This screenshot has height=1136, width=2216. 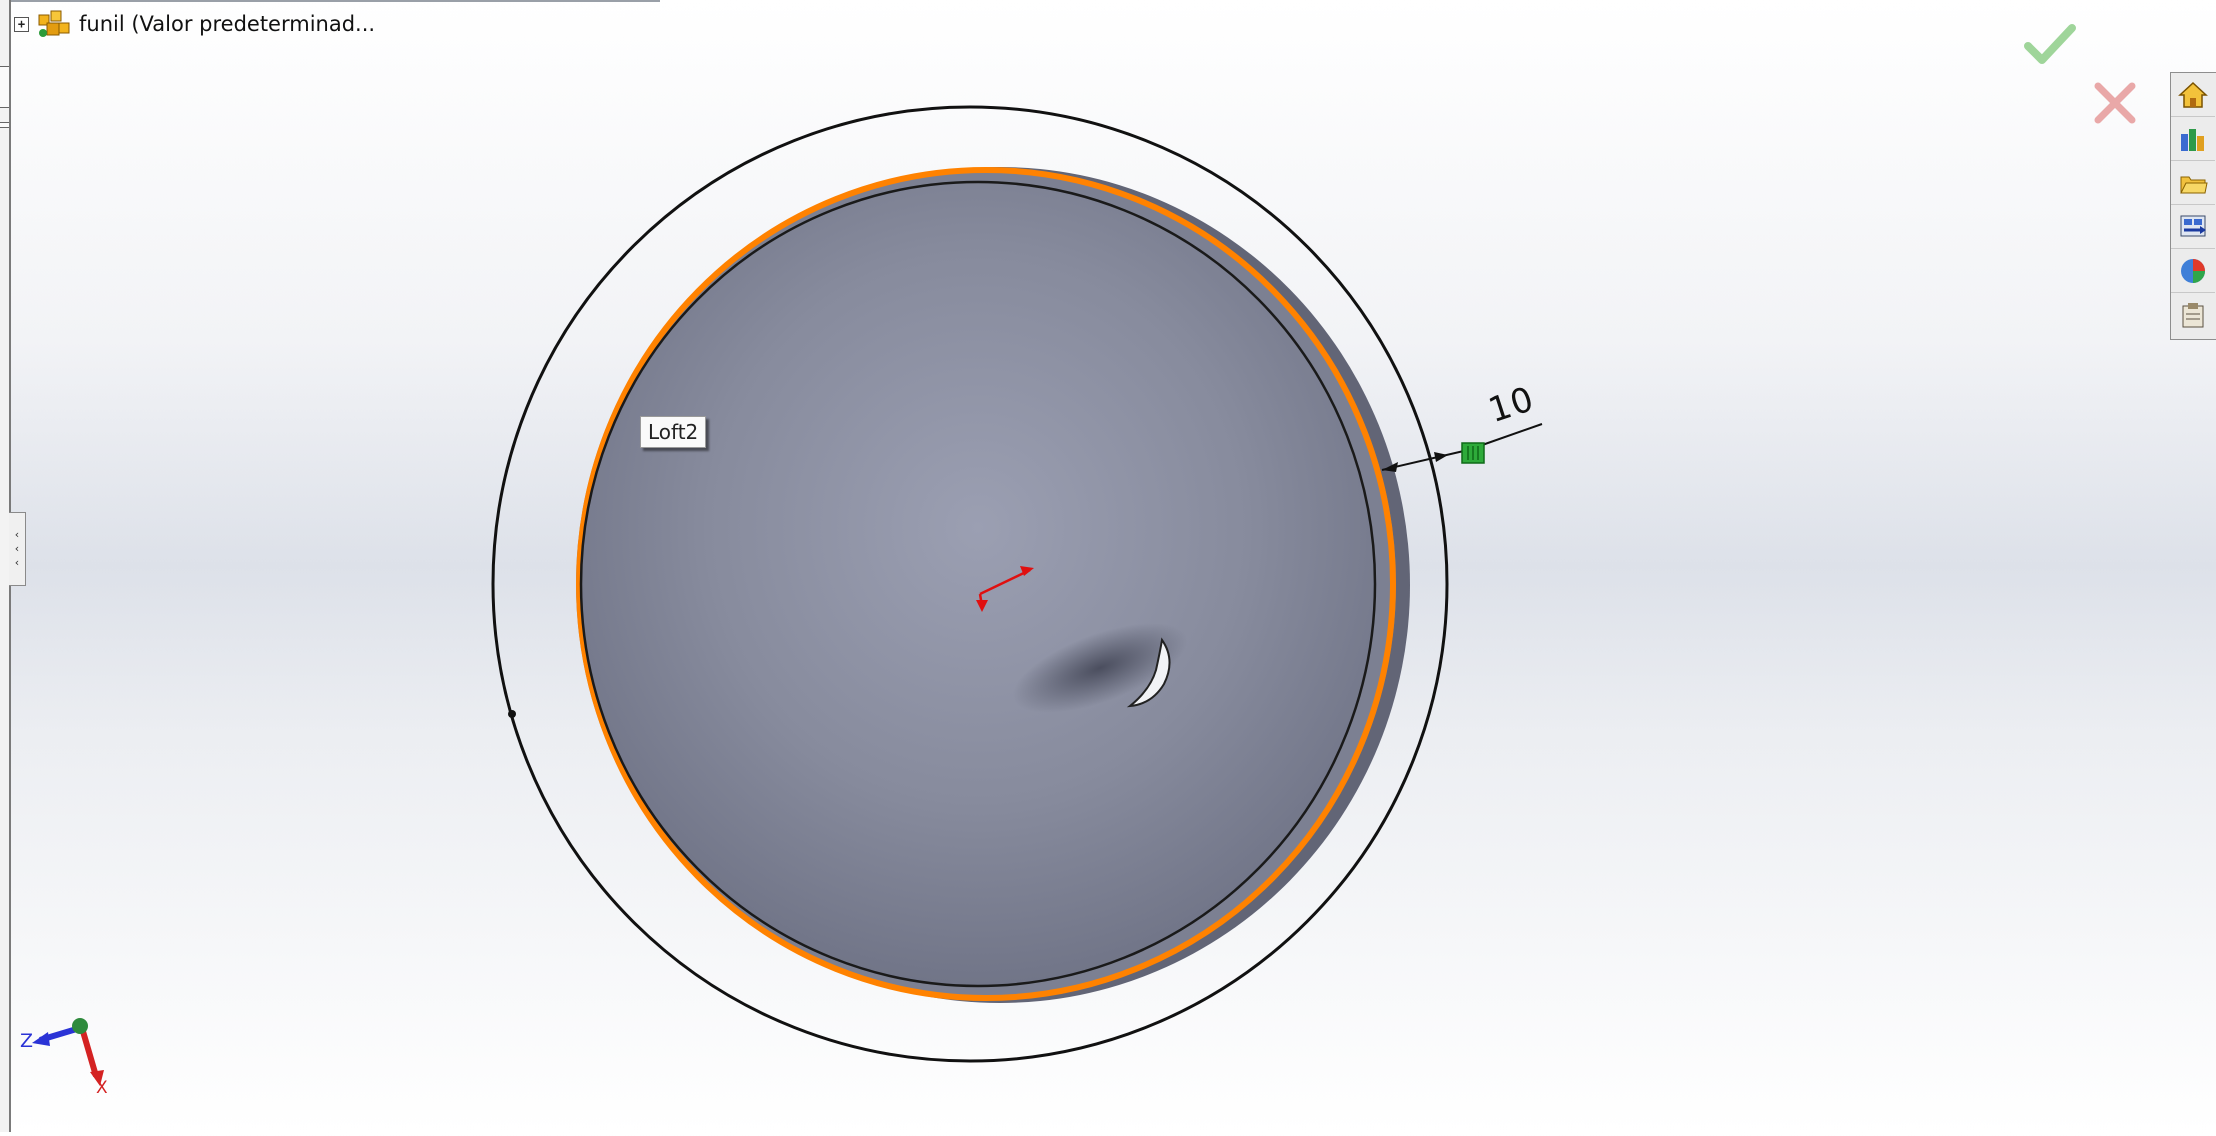 I want to click on triad-x-label: X, so click(x=102, y=1088).